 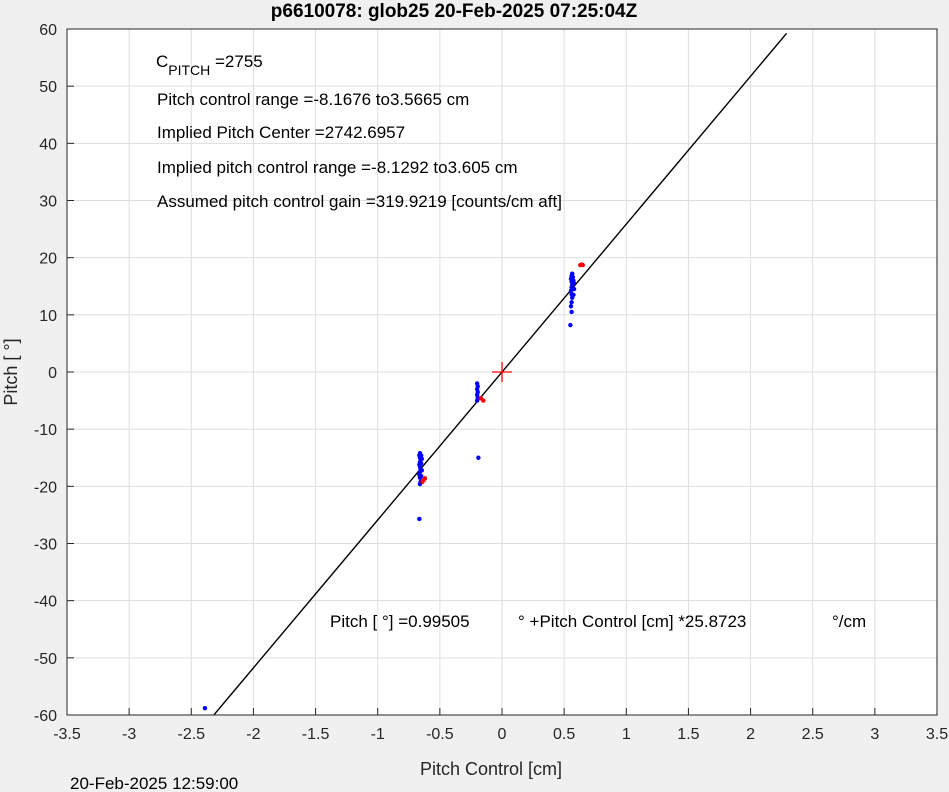 I want to click on y-tick-label: 20, so click(x=48, y=259).